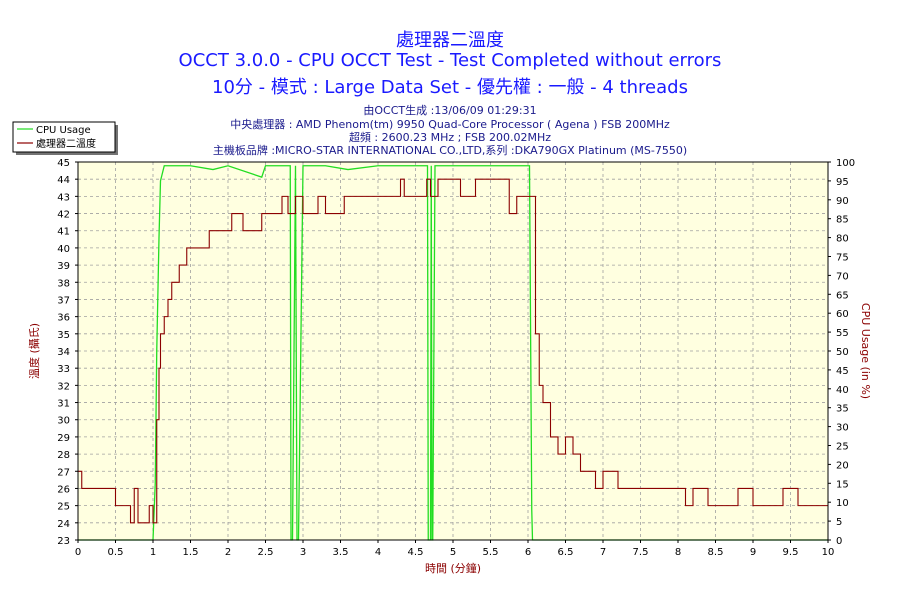 The width and height of the screenshot is (900, 600). What do you see at coordinates (839, 541) in the screenshot?
I see `y2-tick-label: 0` at bounding box center [839, 541].